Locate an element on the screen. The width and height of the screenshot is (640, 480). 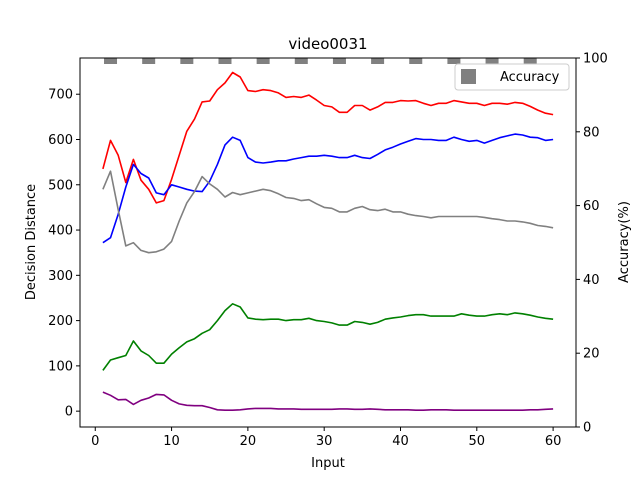
y2-tick-label: 100 is located at coordinates (595, 59).